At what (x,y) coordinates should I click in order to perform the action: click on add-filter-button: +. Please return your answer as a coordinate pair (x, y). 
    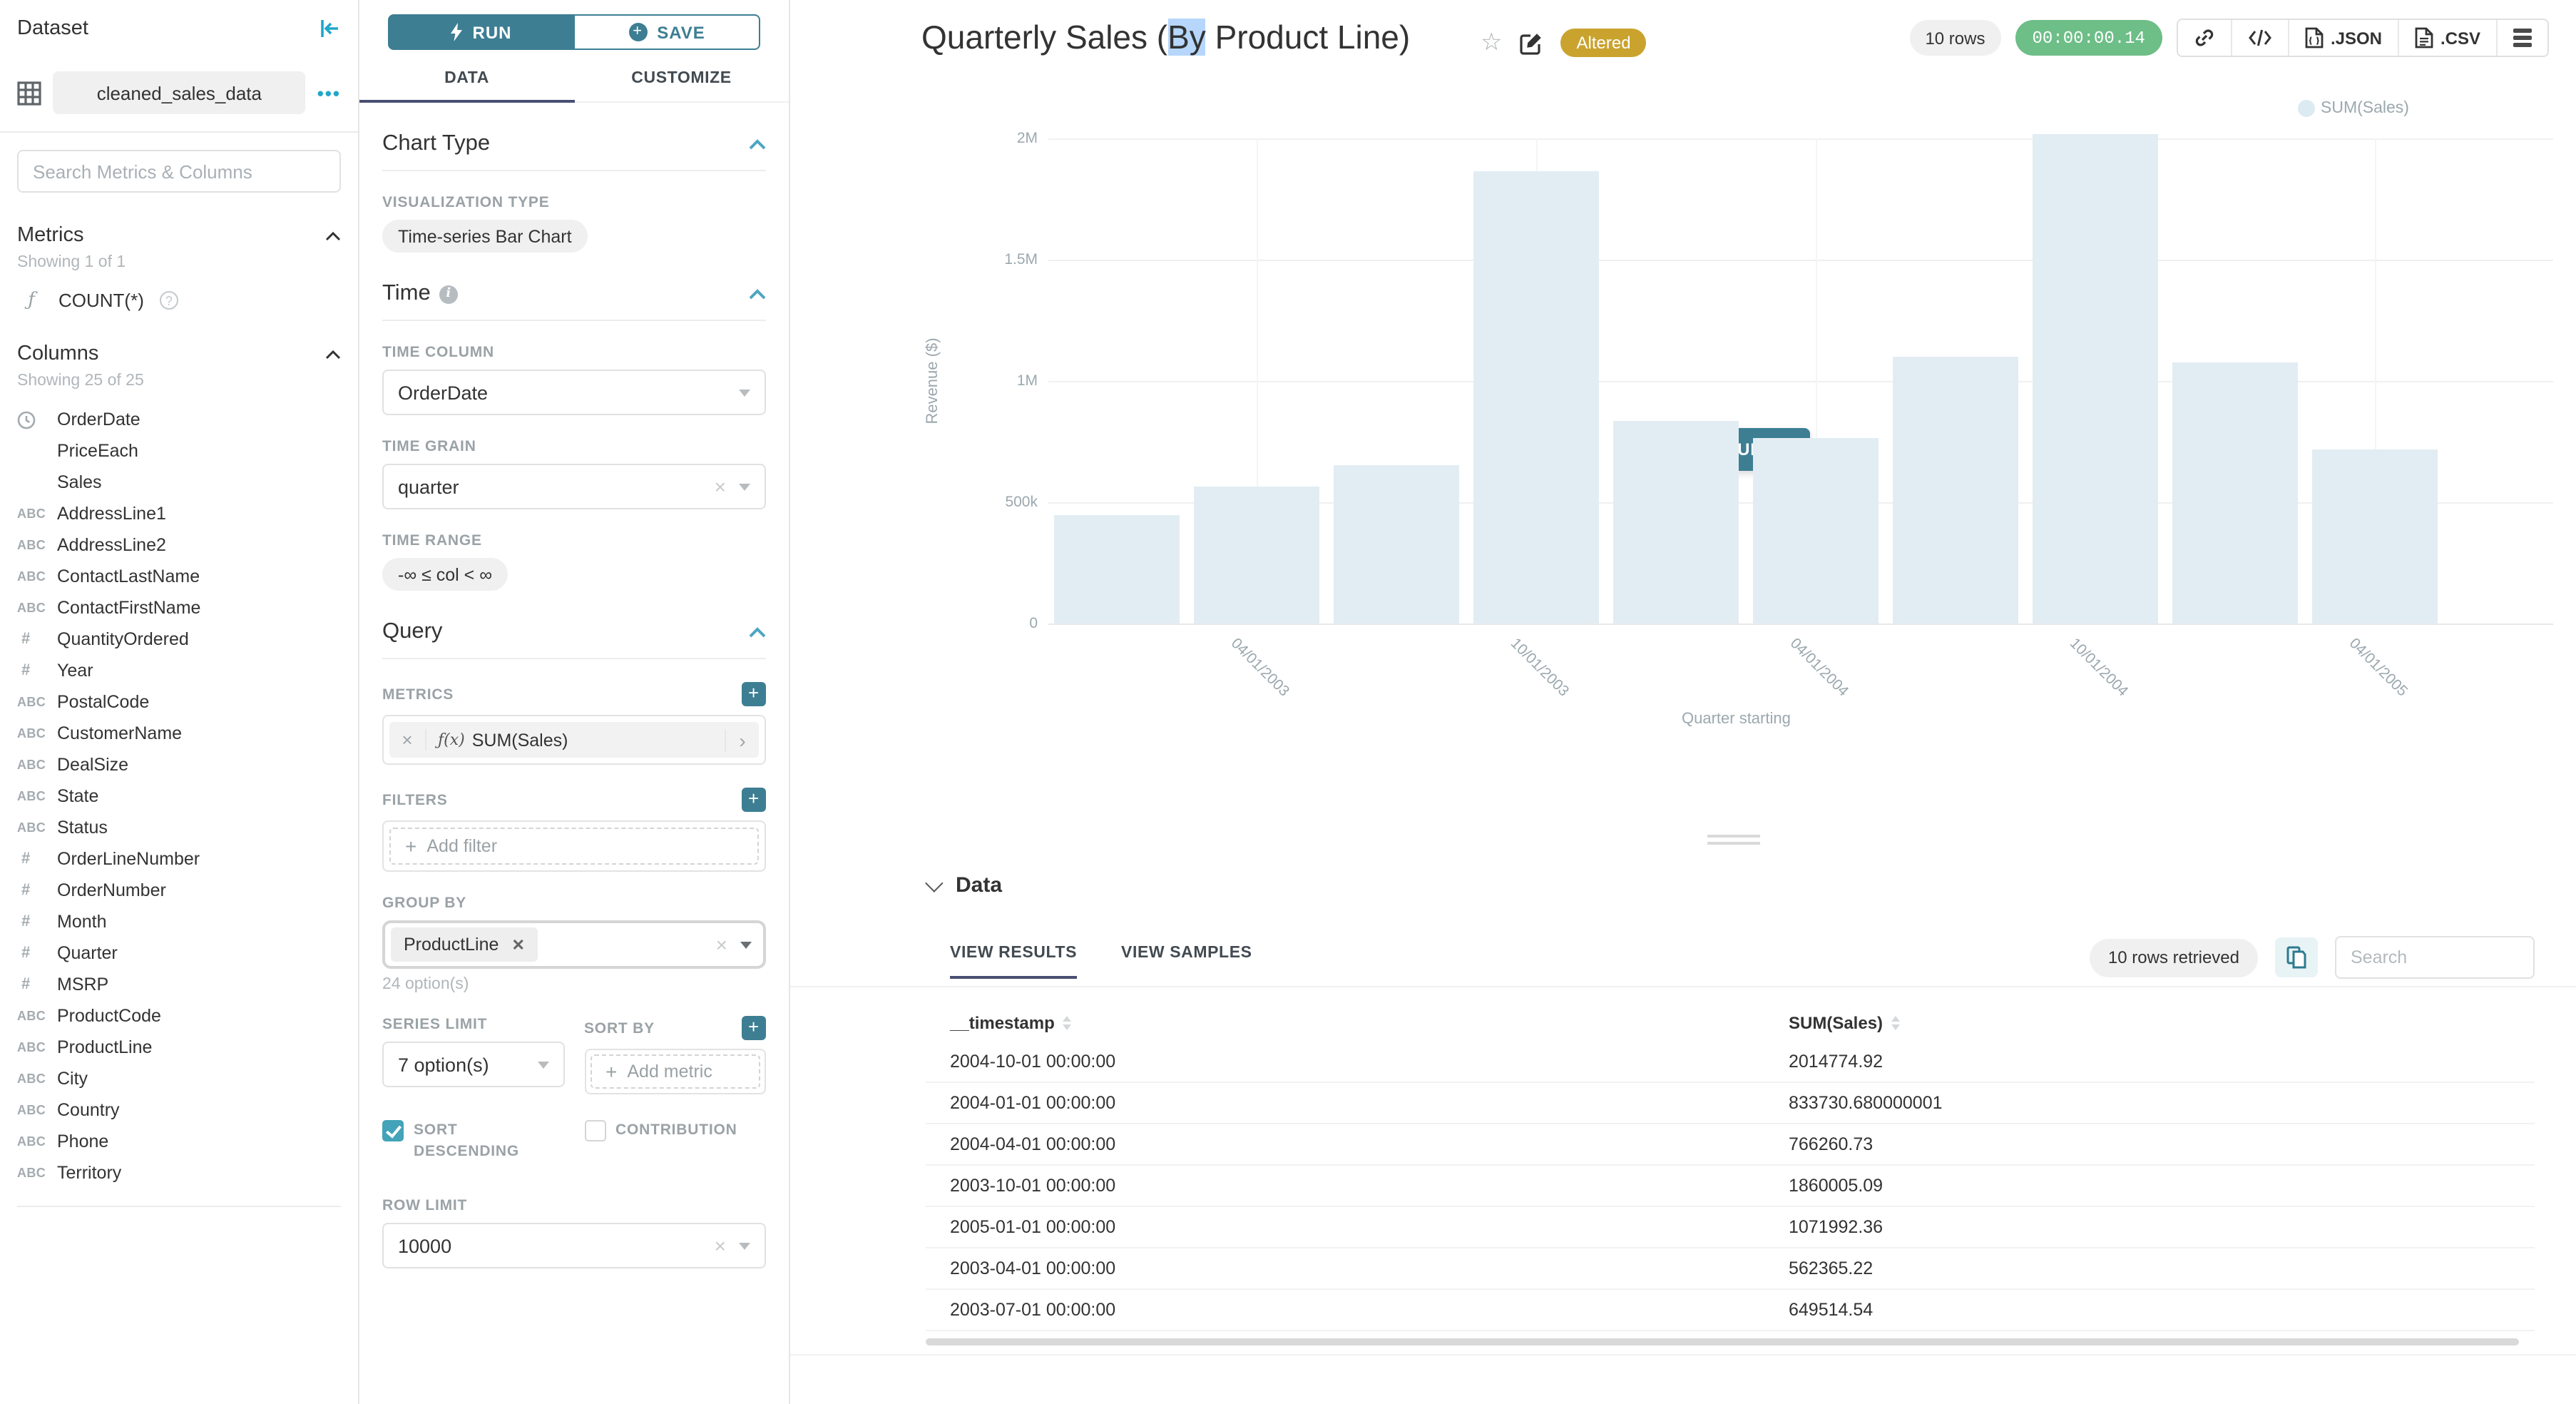
    Looking at the image, I should click on (754, 800).